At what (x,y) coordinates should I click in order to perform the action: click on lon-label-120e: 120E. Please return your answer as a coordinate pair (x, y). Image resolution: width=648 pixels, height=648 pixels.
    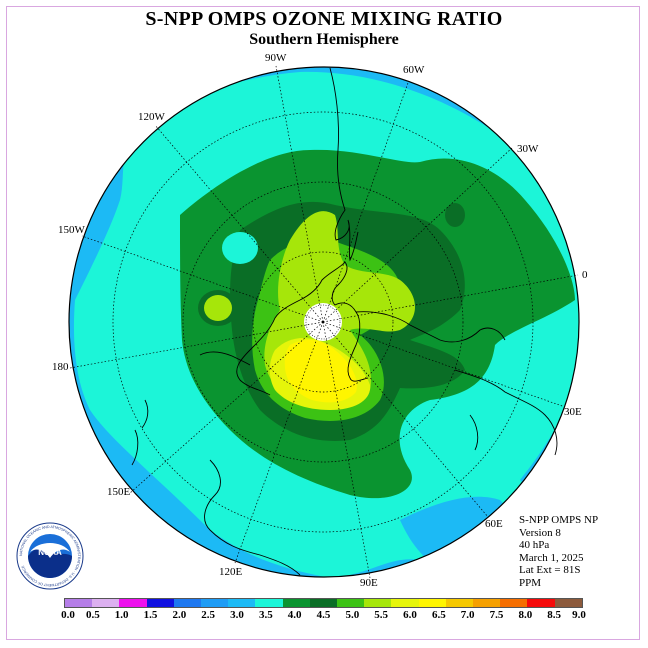
    Looking at the image, I should click on (231, 572).